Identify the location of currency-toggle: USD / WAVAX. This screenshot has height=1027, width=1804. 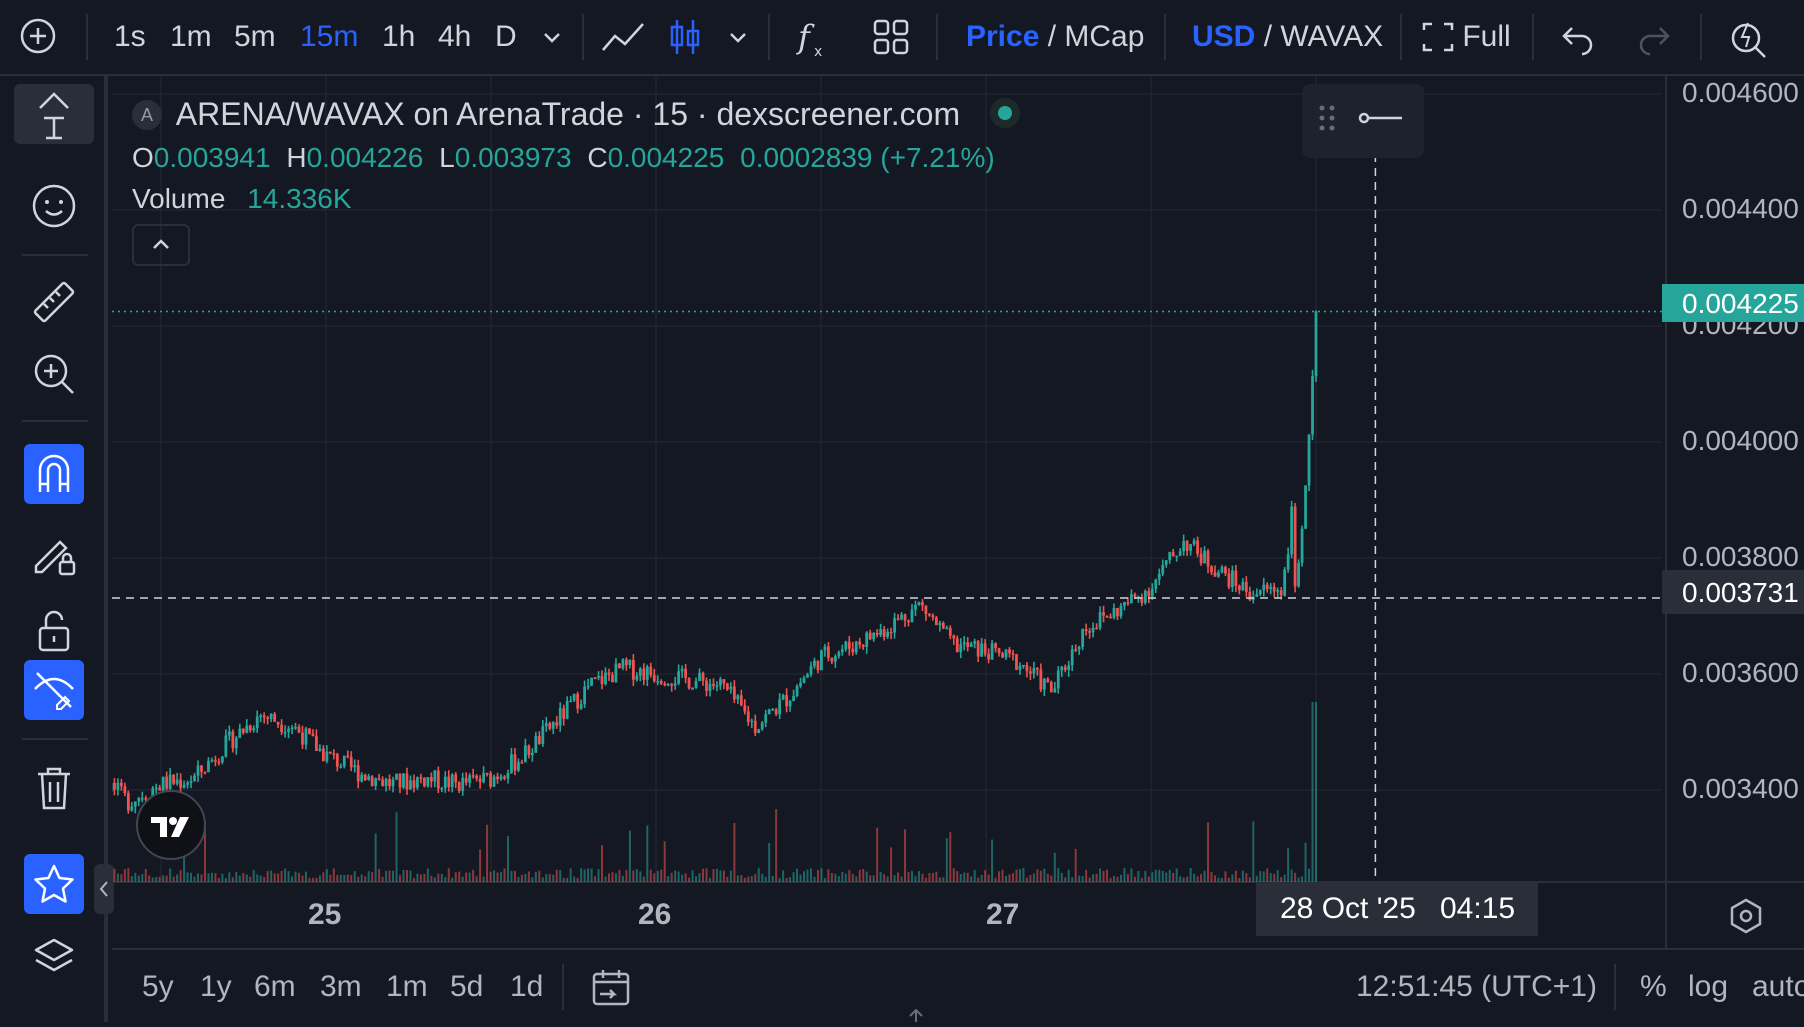
(1287, 37).